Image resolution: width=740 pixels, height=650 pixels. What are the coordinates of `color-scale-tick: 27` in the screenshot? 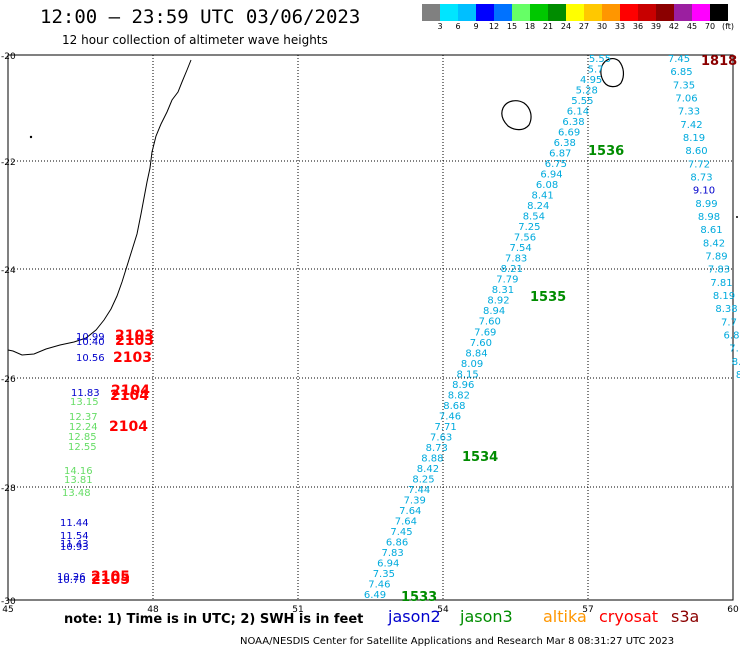 It's located at (584, 26).